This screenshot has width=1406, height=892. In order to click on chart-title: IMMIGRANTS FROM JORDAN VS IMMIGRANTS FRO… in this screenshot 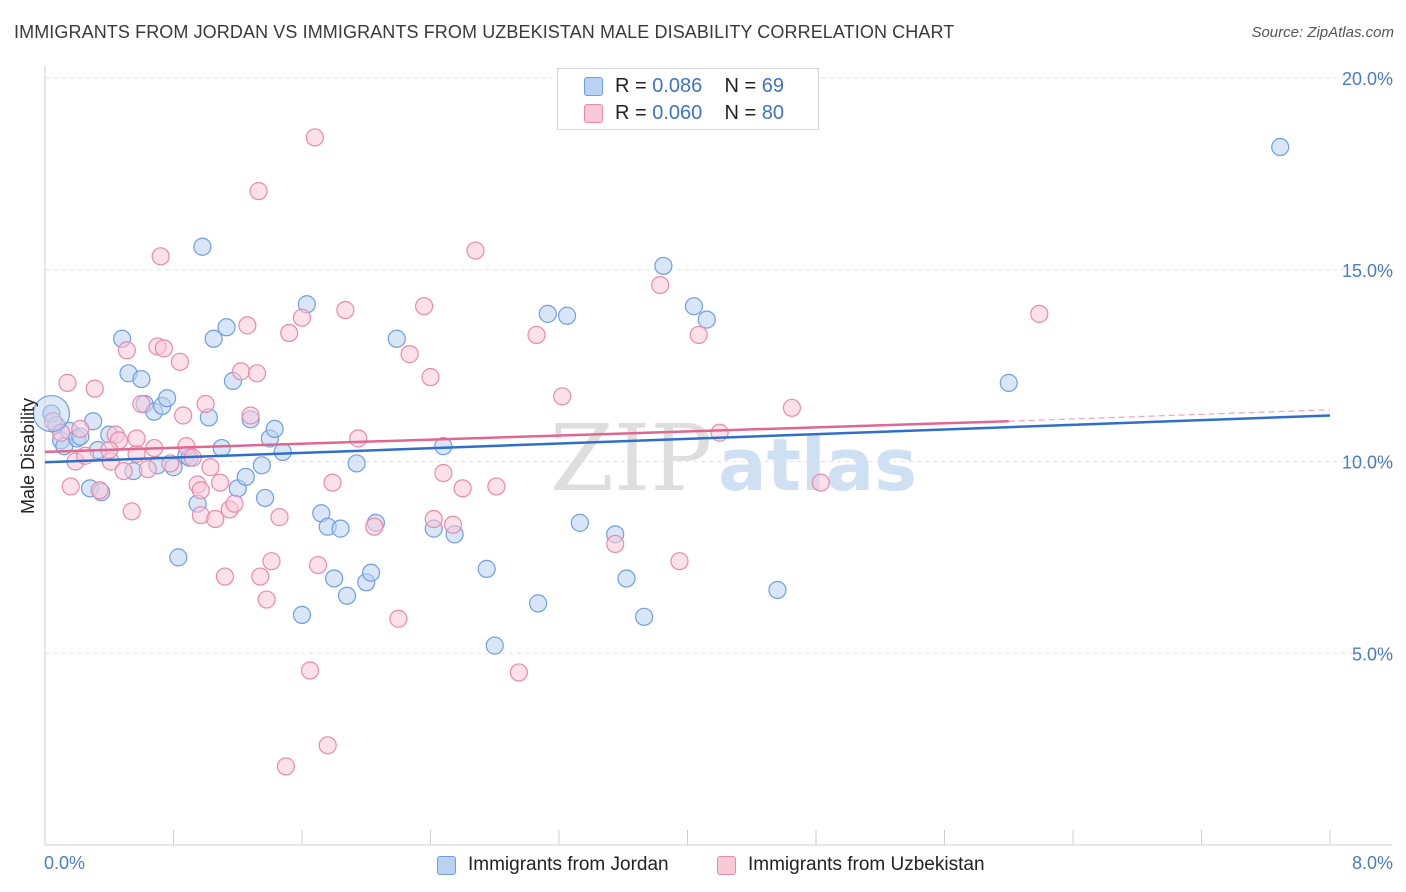, I will do `click(484, 32)`.